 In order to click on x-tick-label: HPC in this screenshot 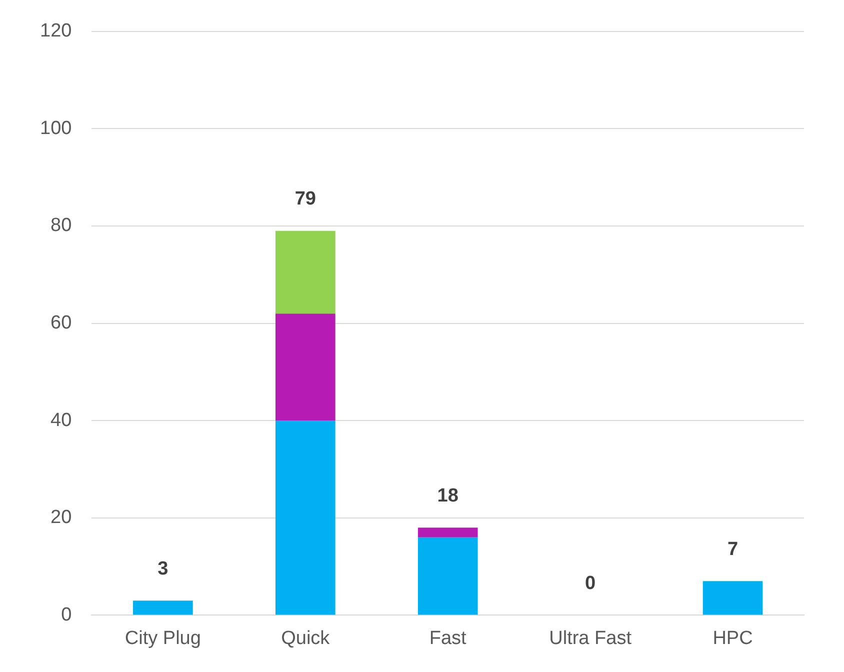, I will do `click(732, 638)`.